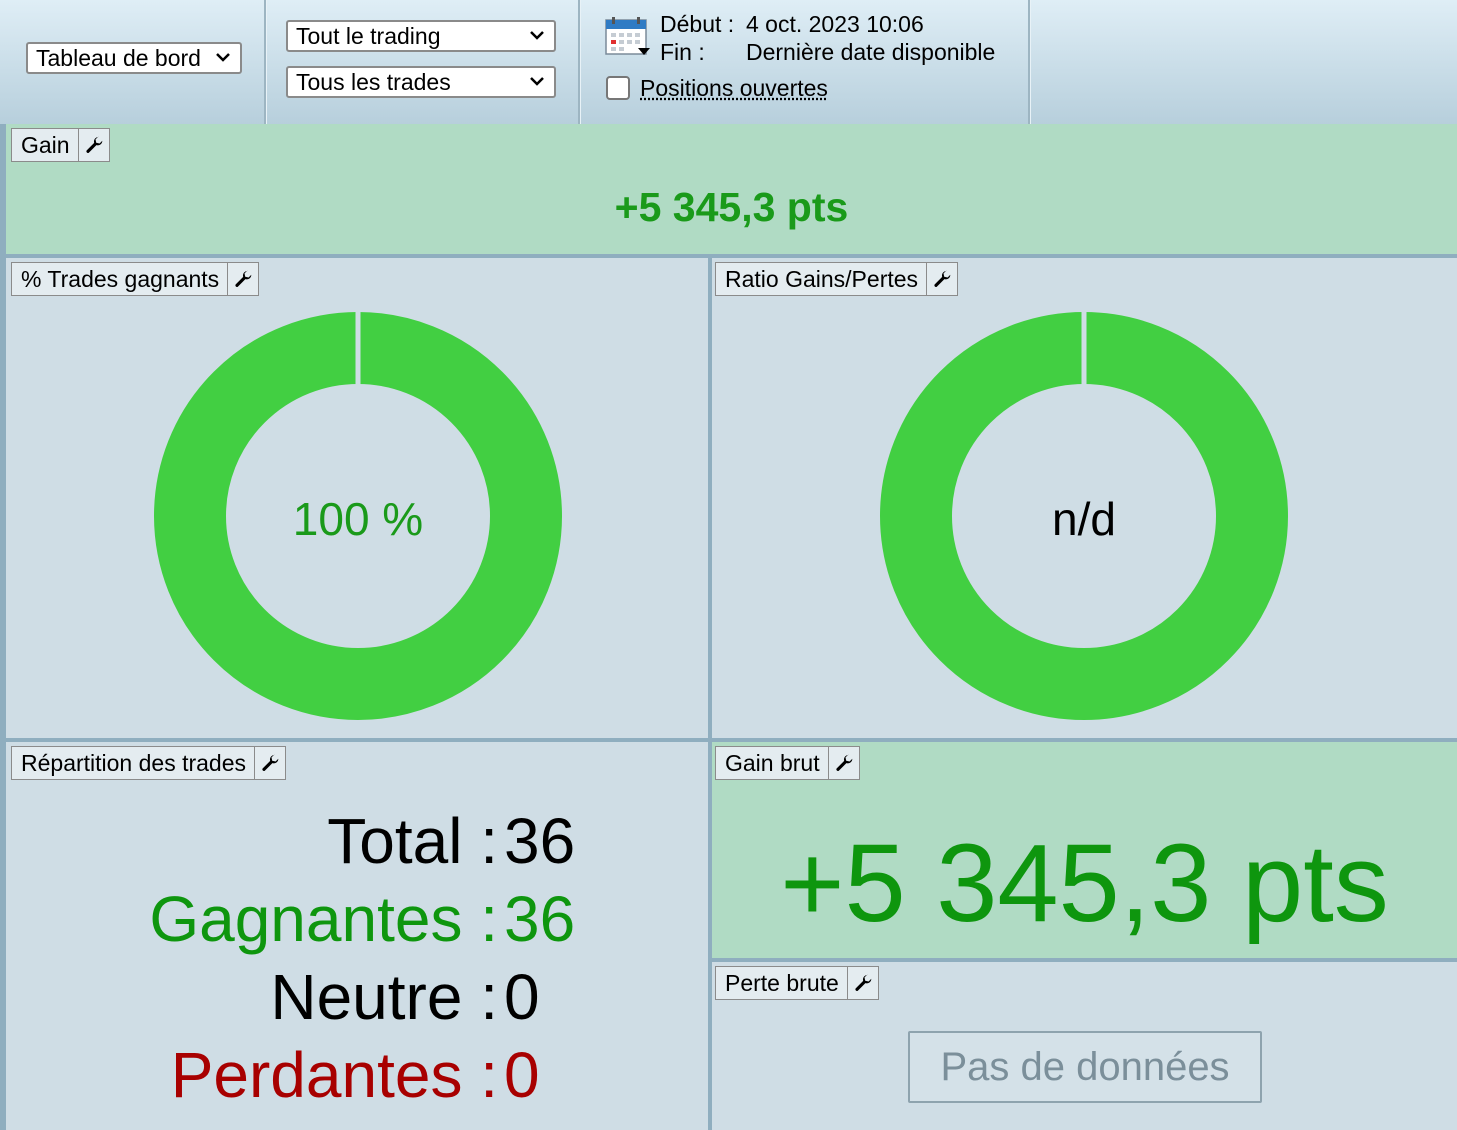 The width and height of the screenshot is (1457, 1130). What do you see at coordinates (731, 207) in the screenshot?
I see `gain-value: +5 345,3 pts` at bounding box center [731, 207].